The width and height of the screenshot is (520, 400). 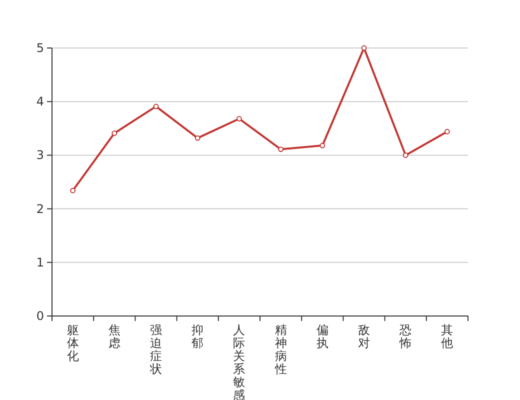 I want to click on x-tick-label: 人际关系敏感, so click(x=239, y=361).